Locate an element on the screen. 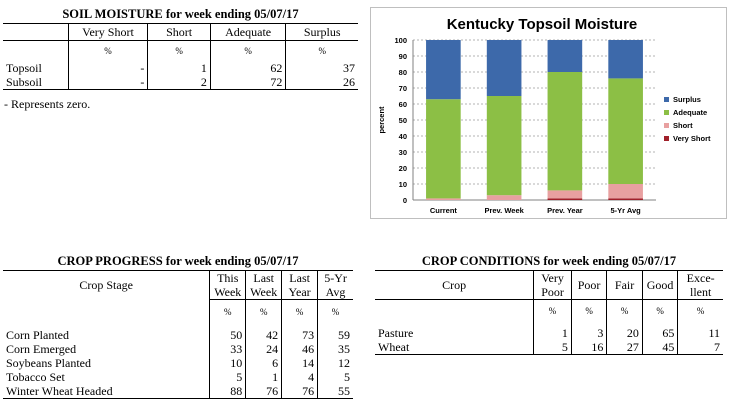 Image resolution: width=733 pixels, height=411 pixels. legend-label: Short is located at coordinates (683, 125).